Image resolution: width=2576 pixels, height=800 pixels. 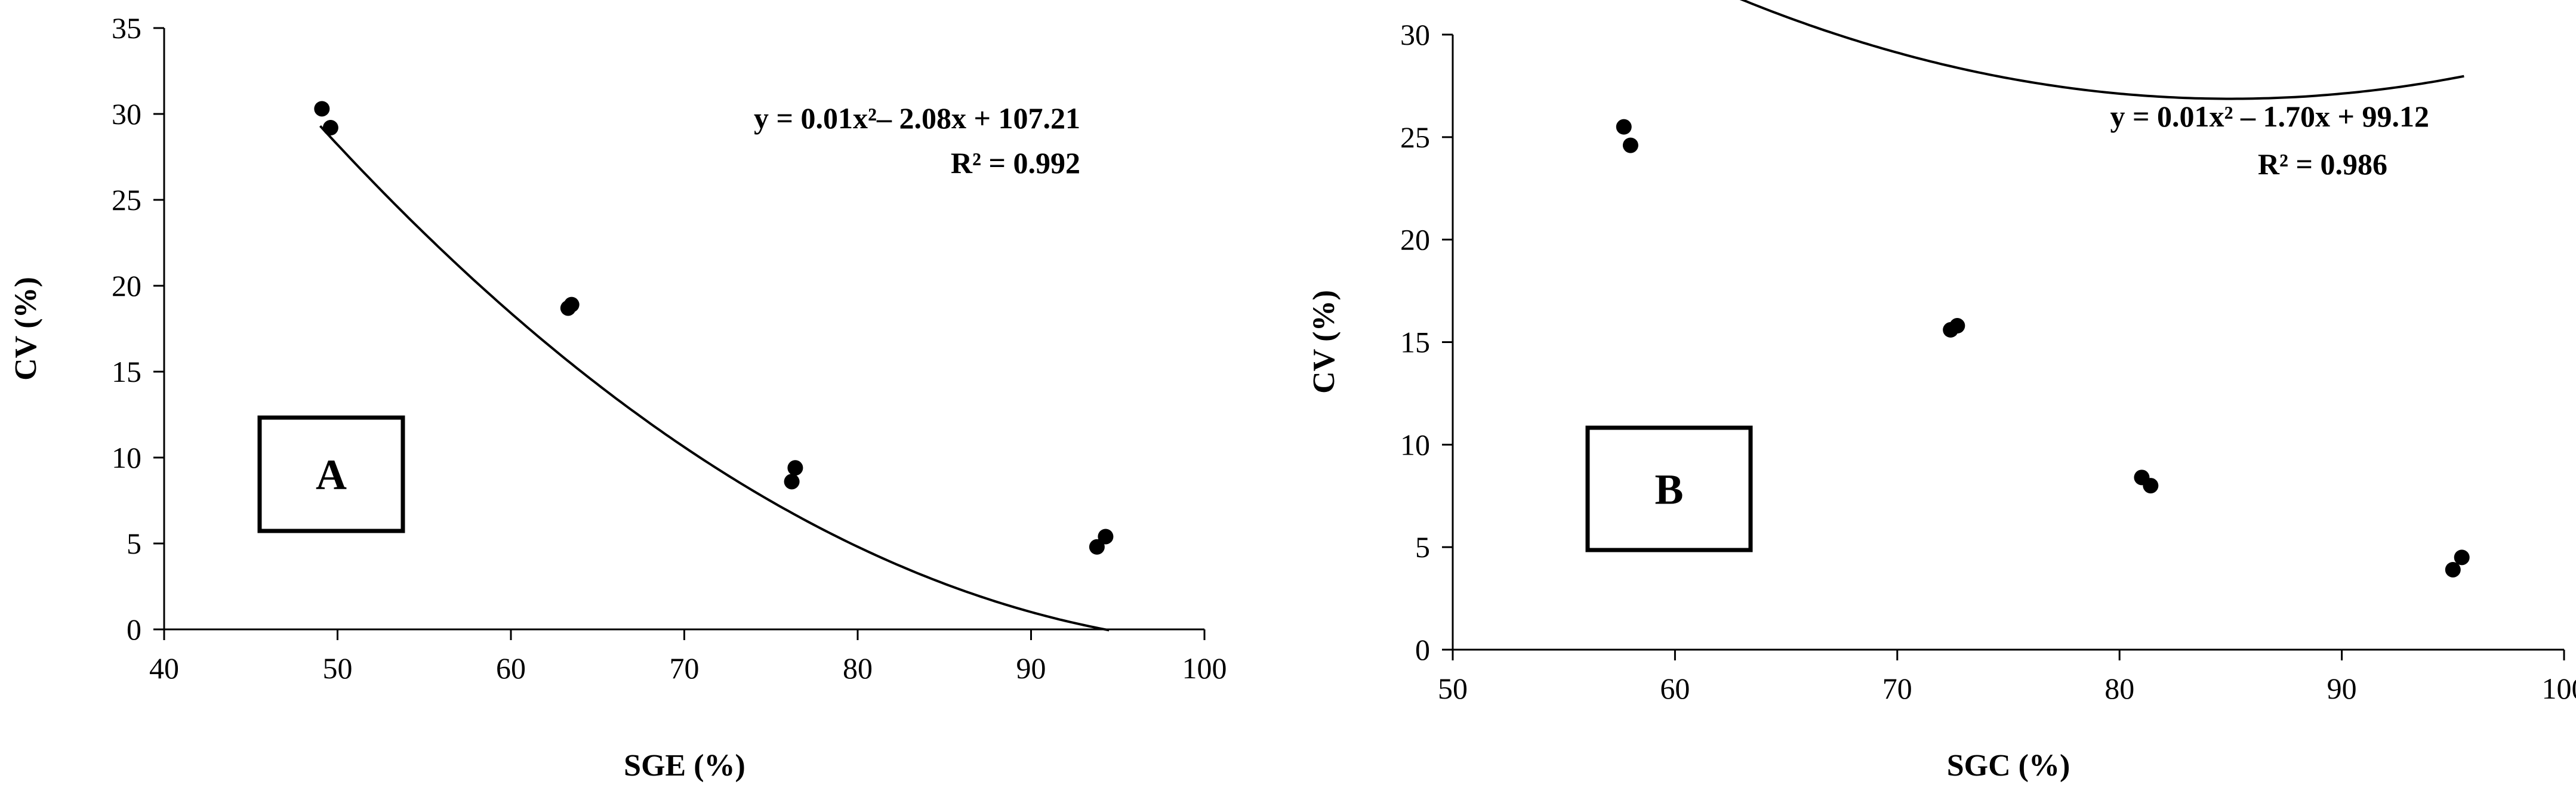 What do you see at coordinates (2041, 49) in the screenshot?
I see `trendline` at bounding box center [2041, 49].